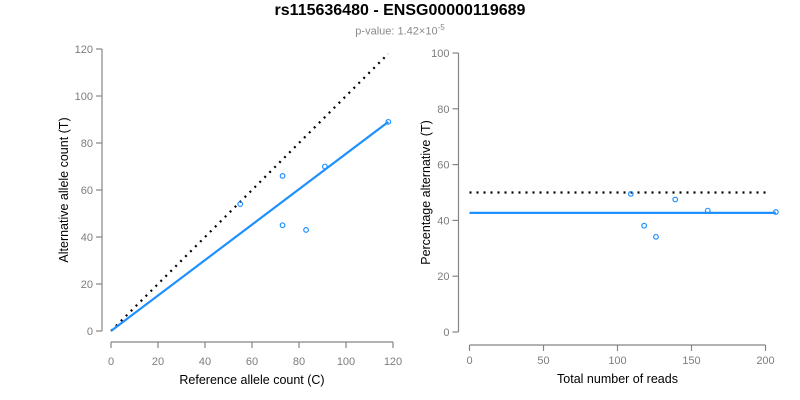 This screenshot has width=800, height=400. I want to click on x-tick-label: 80, so click(299, 362).